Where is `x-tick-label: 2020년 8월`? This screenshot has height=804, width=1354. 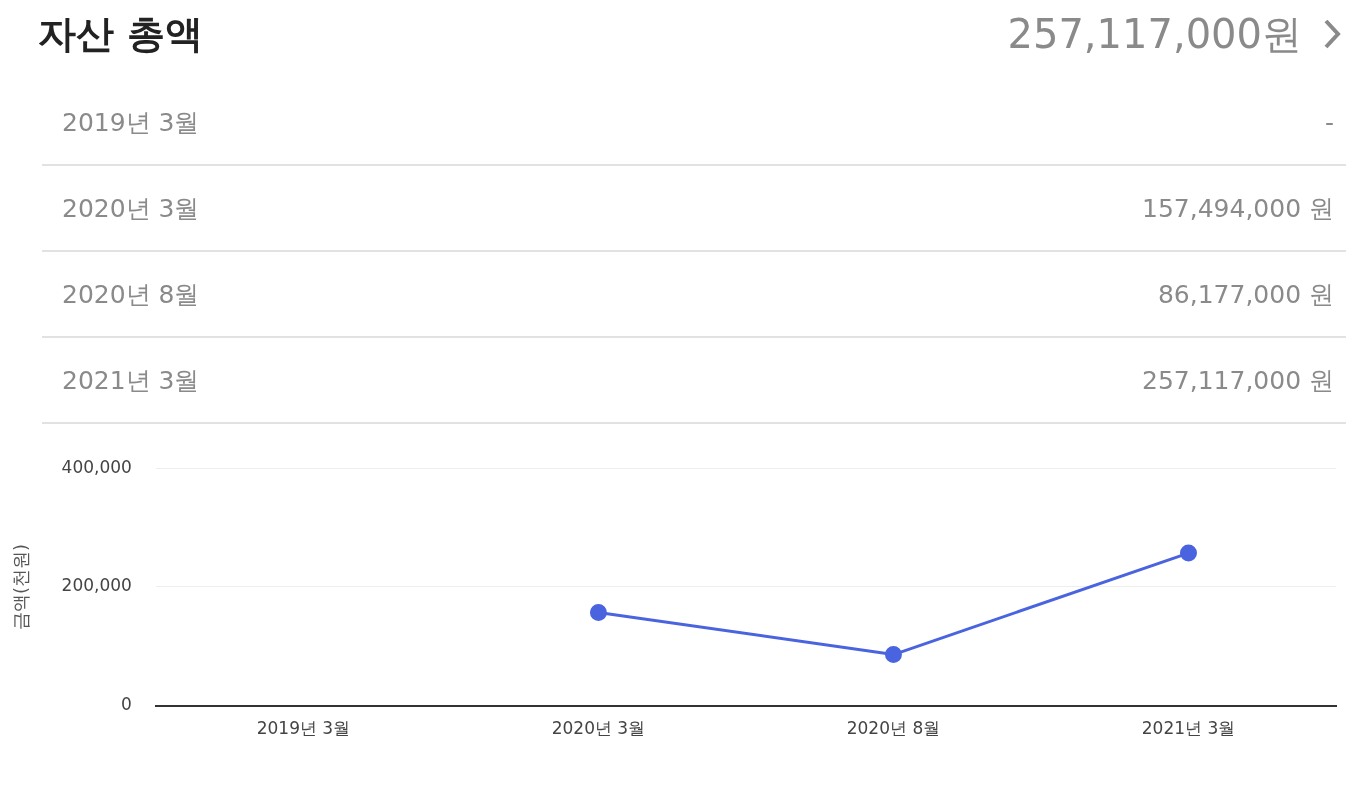
x-tick-label: 2020년 8월 is located at coordinates (893, 728).